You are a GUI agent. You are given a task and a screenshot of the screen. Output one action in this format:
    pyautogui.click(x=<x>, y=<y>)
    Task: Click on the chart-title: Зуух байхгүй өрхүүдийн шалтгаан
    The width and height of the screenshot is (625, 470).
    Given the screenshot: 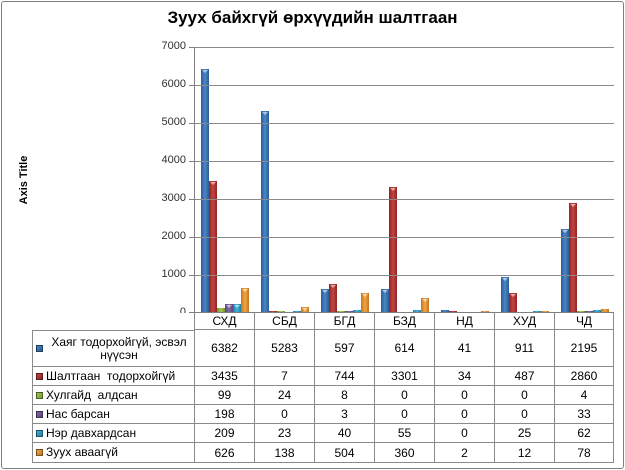 What is the action you would take?
    pyautogui.click(x=312, y=17)
    